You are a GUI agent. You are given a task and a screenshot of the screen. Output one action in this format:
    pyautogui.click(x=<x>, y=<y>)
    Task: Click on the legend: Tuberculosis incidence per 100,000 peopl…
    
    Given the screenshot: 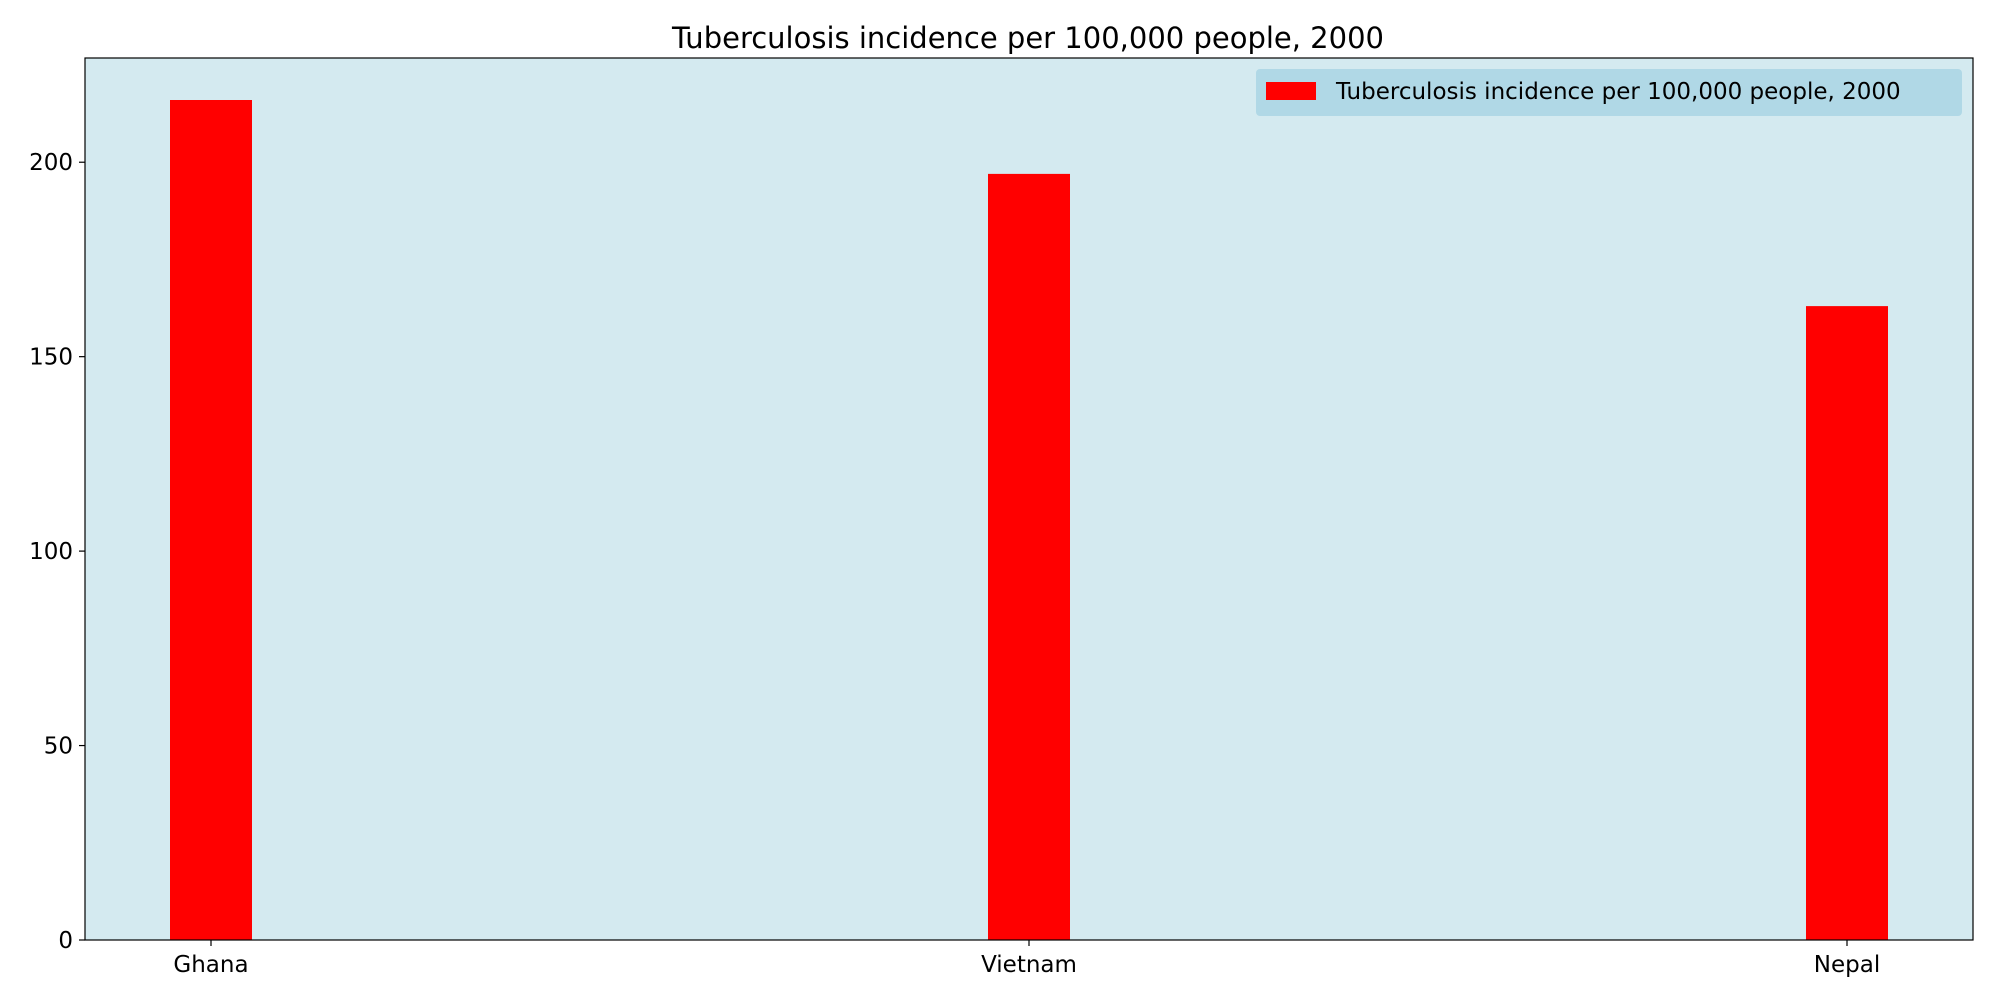 What is the action you would take?
    pyautogui.click(x=1609, y=92)
    